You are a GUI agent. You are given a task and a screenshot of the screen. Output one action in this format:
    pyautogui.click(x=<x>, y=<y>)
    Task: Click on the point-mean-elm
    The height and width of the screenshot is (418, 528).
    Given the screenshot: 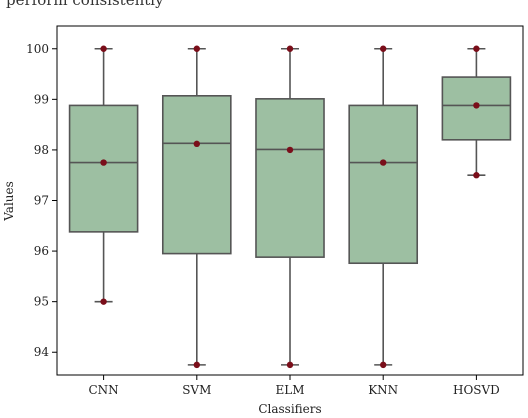 What is the action you would take?
    pyautogui.click(x=290, y=150)
    